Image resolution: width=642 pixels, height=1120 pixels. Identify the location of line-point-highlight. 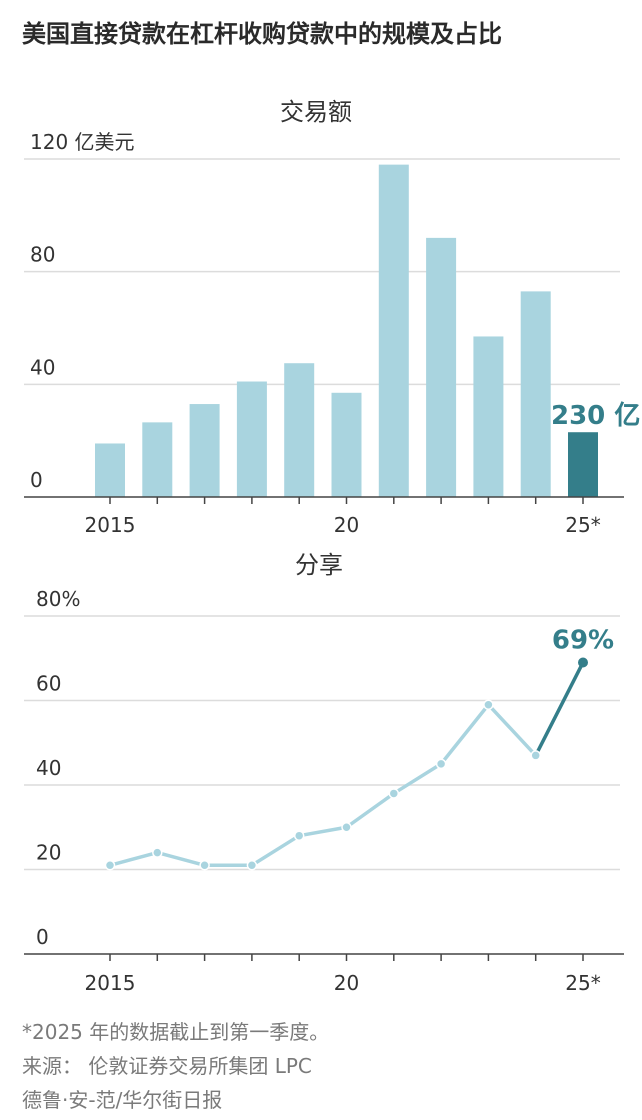
(583, 662).